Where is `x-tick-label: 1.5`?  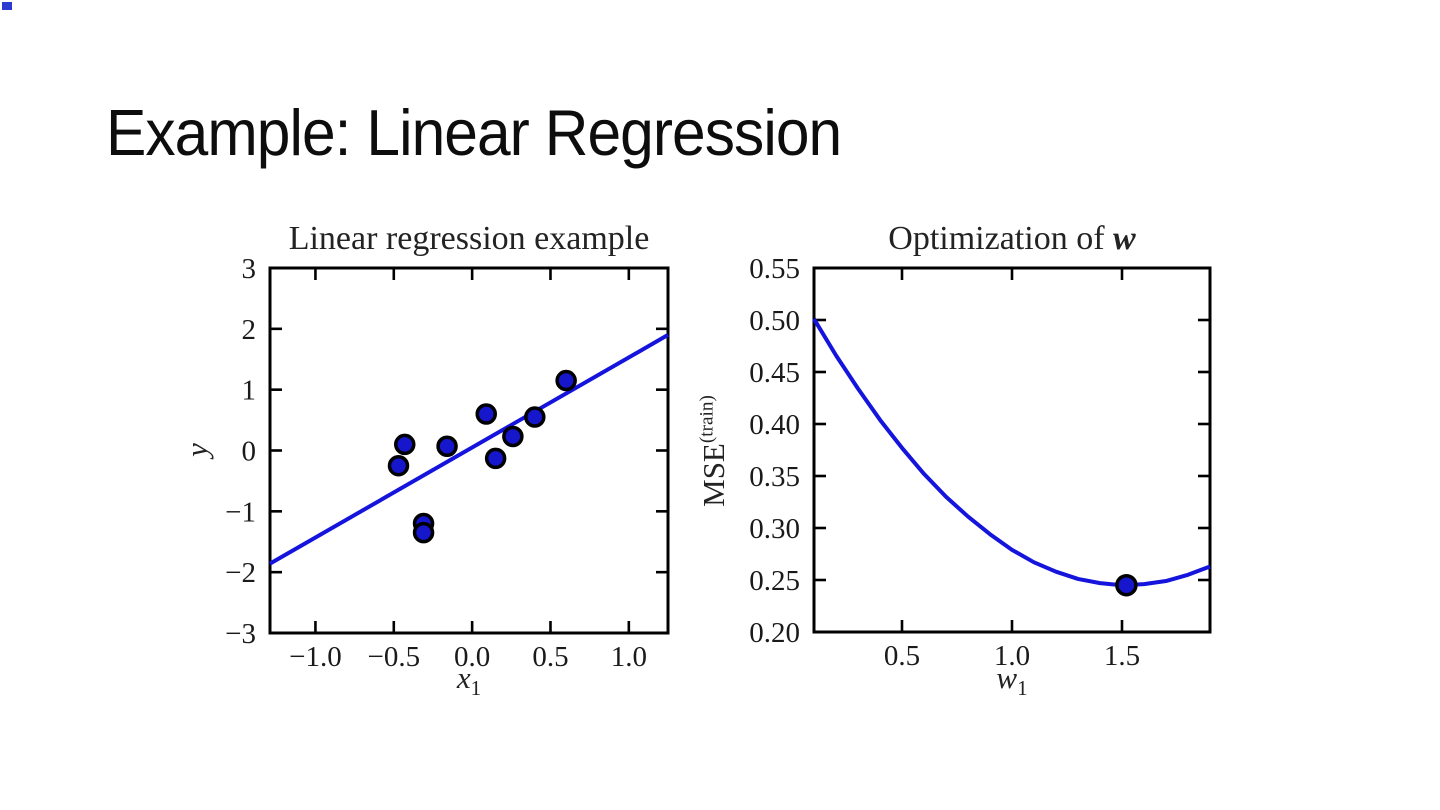 x-tick-label: 1.5 is located at coordinates (1122, 656).